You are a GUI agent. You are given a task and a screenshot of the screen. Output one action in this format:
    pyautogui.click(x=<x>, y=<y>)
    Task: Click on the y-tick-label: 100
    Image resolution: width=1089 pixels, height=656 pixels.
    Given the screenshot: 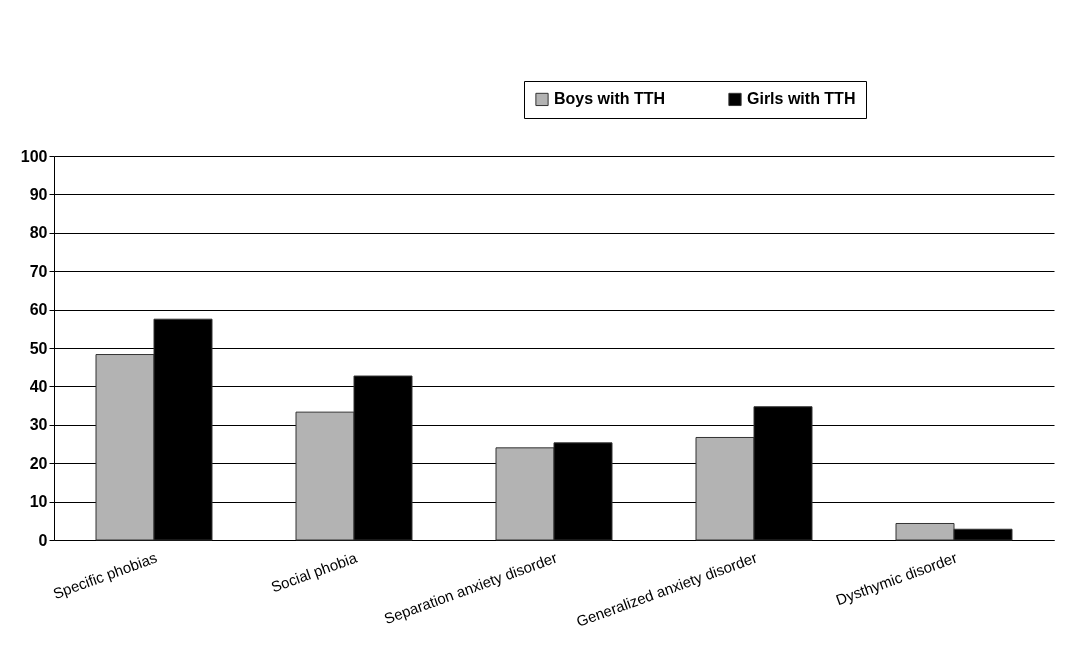 What is the action you would take?
    pyautogui.click(x=34, y=156)
    